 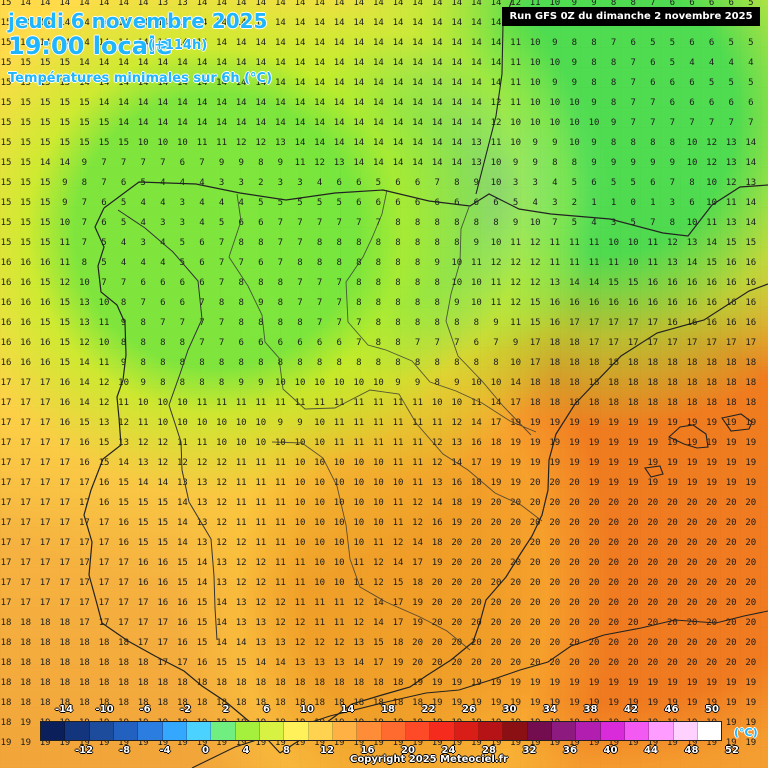 I want to click on legend-bottom-label: 0, so click(x=205, y=750).